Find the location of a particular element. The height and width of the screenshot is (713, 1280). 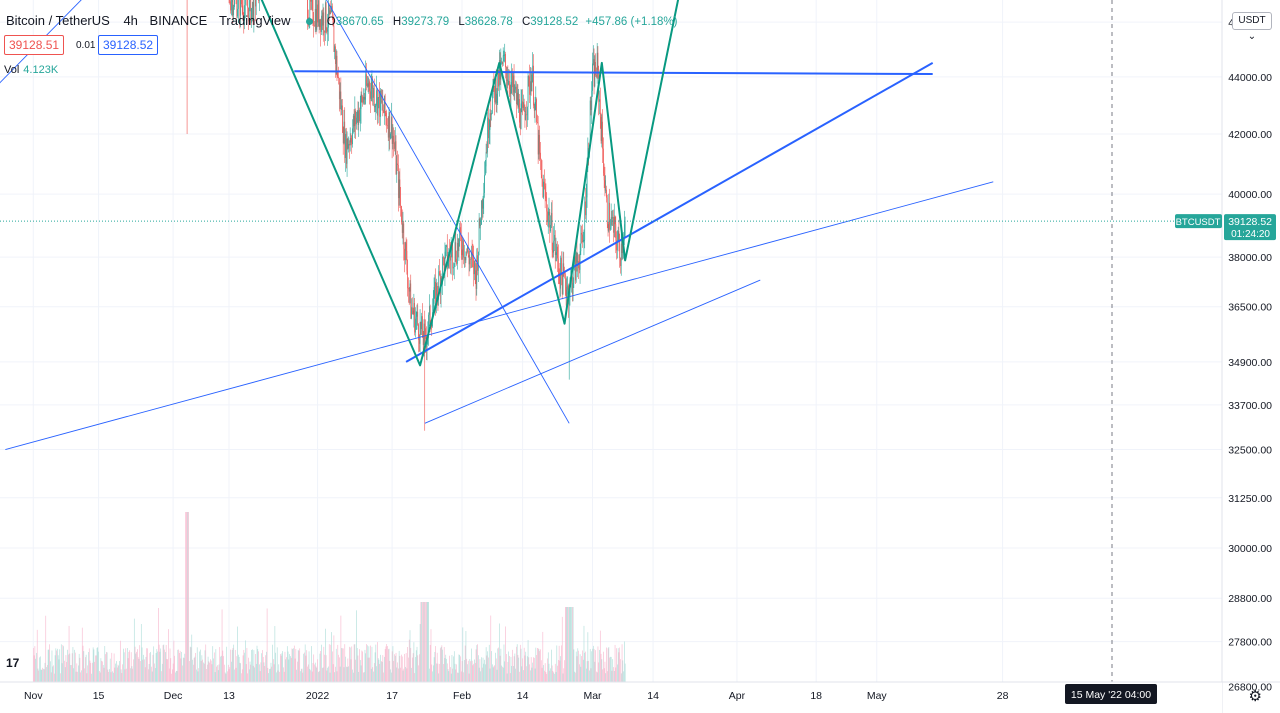

crosshair-time-label: 15 May '22 04:00 is located at coordinates (1111, 695).